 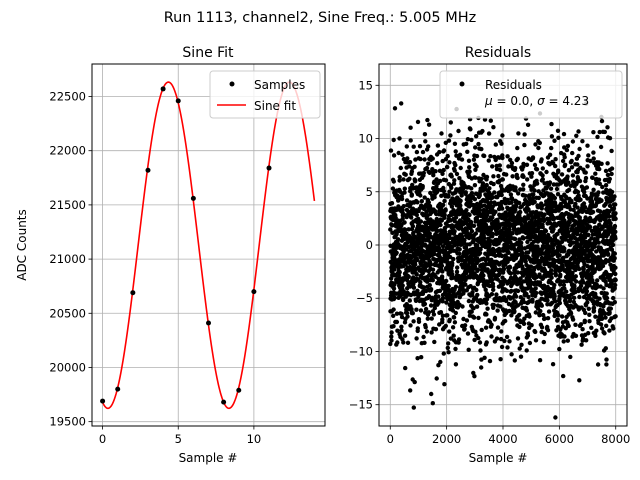 I want to click on sine-fit-y-tick-label: 21000, so click(x=67, y=259).